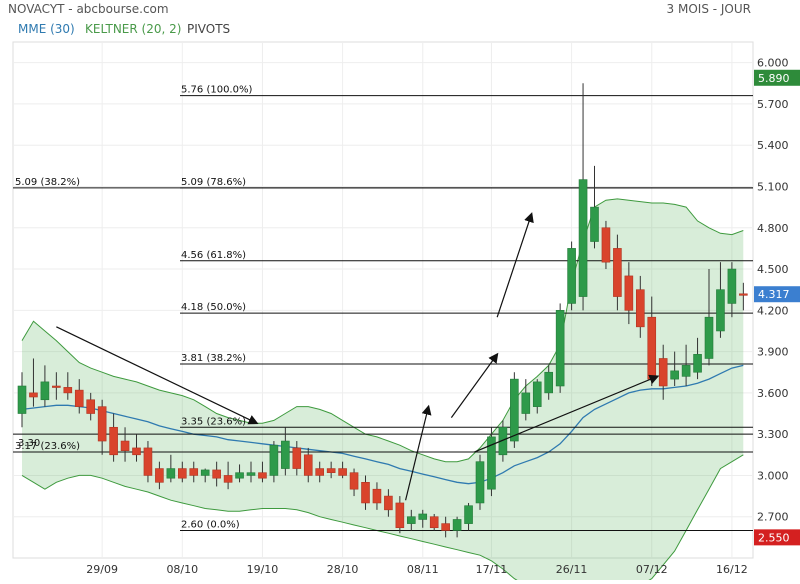 This screenshot has width=800, height=584. What do you see at coordinates (773, 63) in the screenshot?
I see `y-tick-label: 6.000` at bounding box center [773, 63].